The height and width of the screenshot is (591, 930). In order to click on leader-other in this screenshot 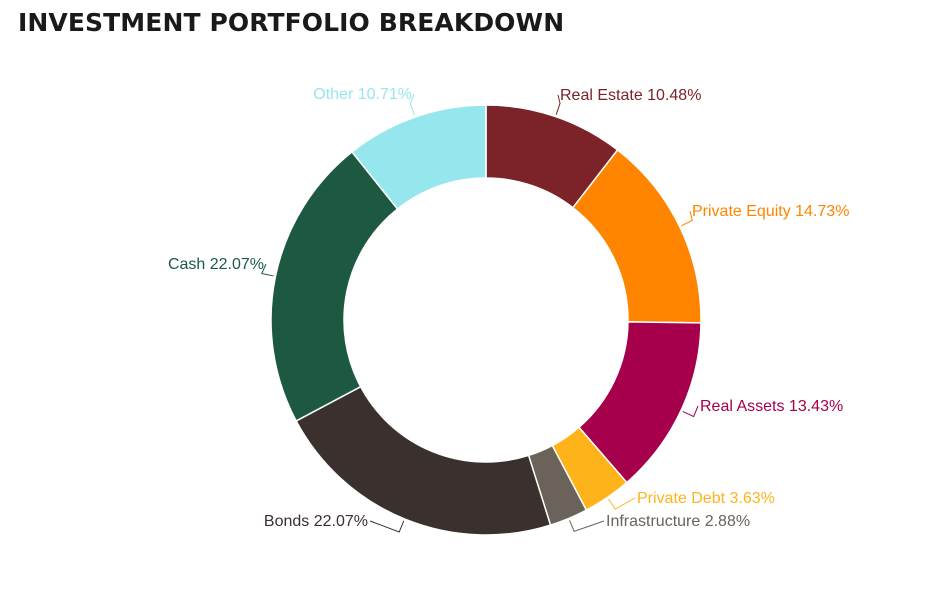, I will do `click(412, 104)`.